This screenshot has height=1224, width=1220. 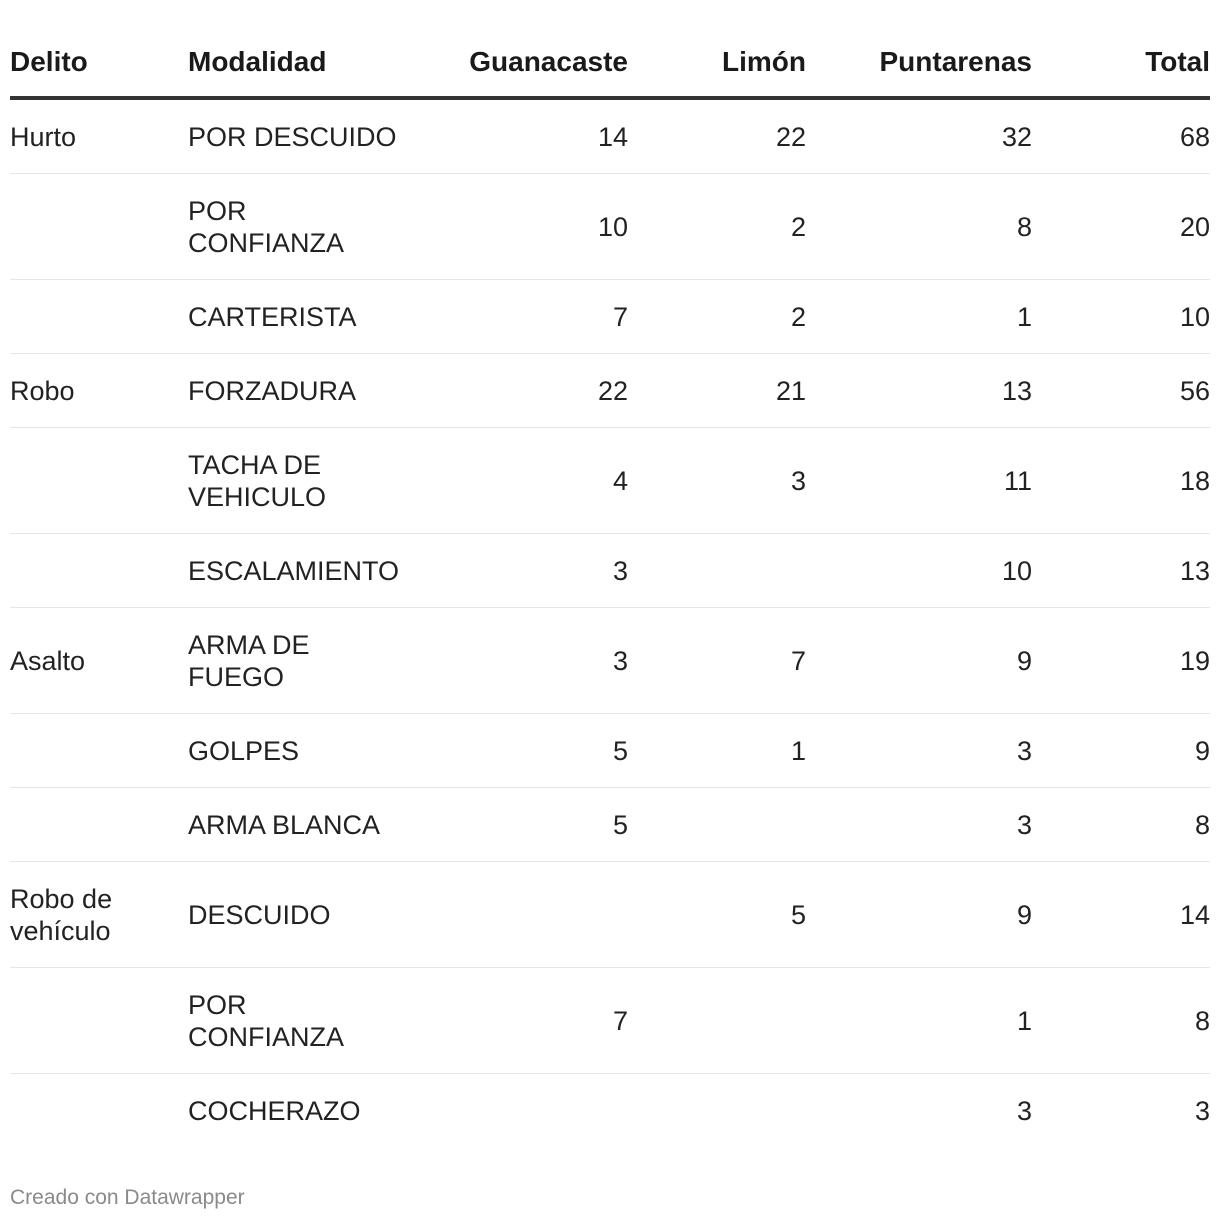 I want to click on cell-delito-text: Robo de vehículo, so click(x=61, y=914).